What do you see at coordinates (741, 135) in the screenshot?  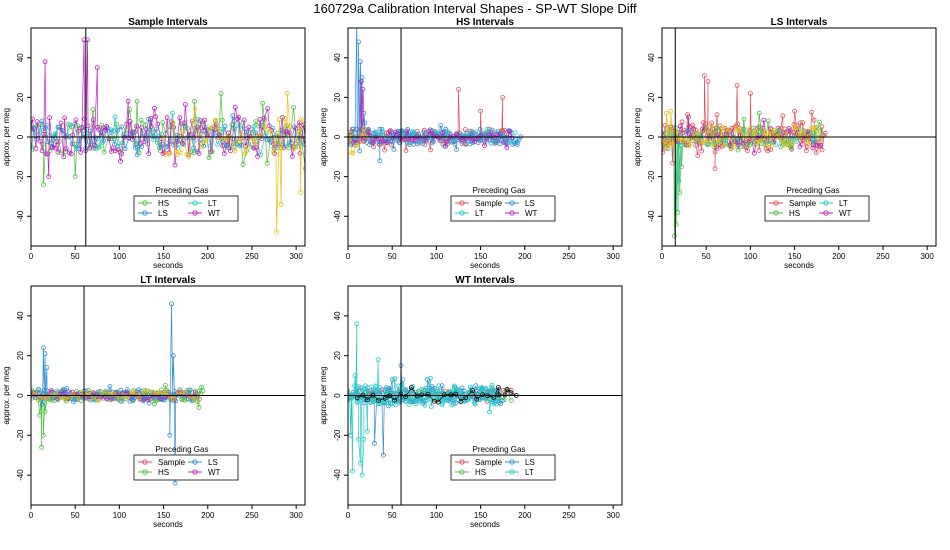 I see `series-line` at bounding box center [741, 135].